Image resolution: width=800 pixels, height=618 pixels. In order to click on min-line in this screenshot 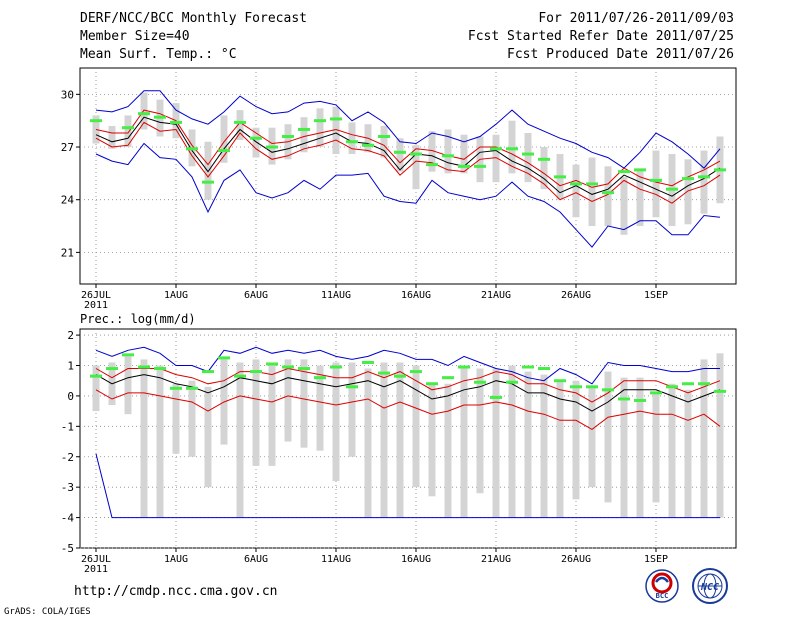, I will do `click(408, 195)`.